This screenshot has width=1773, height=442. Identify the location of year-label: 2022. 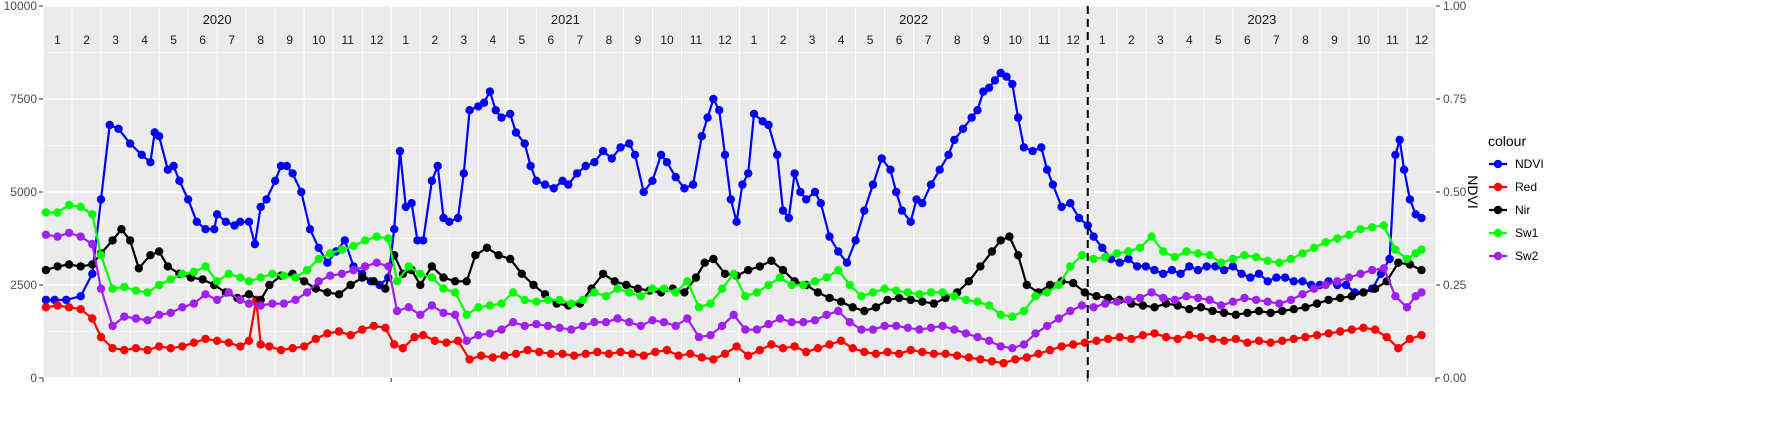
(913, 19).